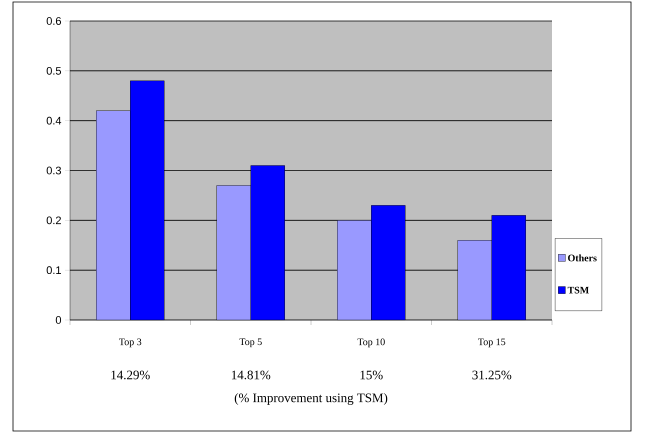  I want to click on text: 31.25%, so click(492, 375).